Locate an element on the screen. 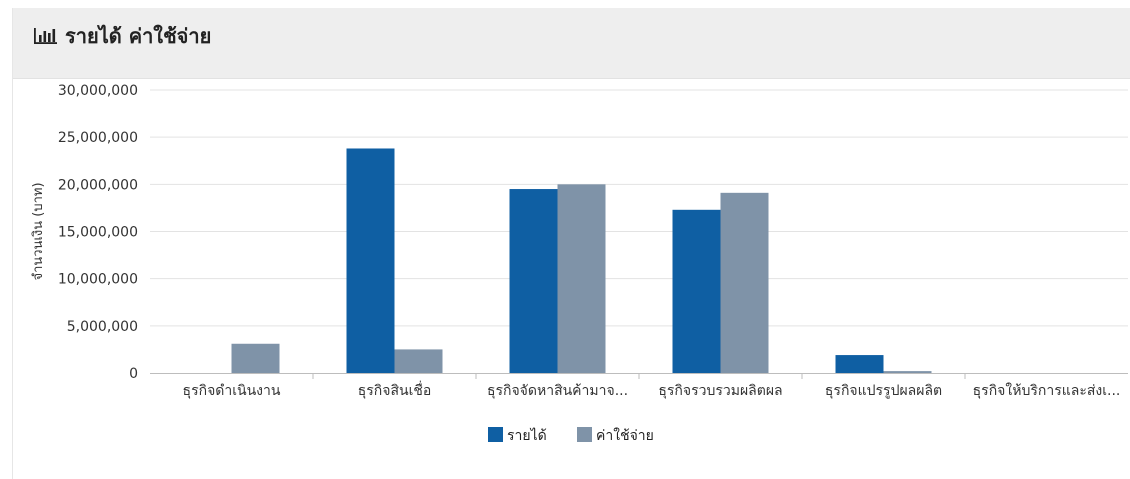 The image size is (1130, 479). legend-label: รายได้ is located at coordinates (527, 435).